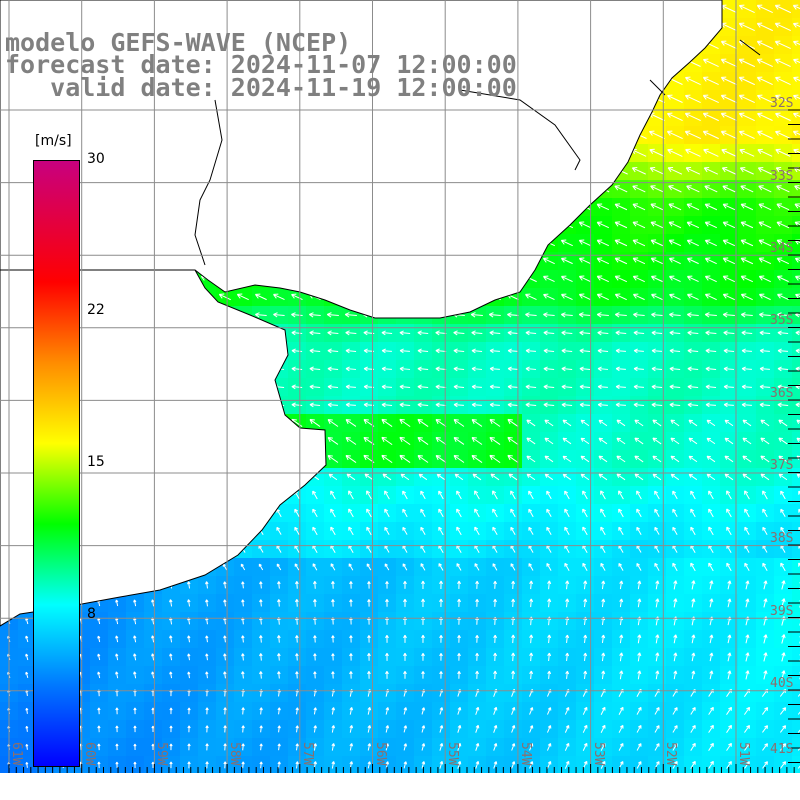  What do you see at coordinates (453, 754) in the screenshot?
I see `longitude-label: 55W` at bounding box center [453, 754].